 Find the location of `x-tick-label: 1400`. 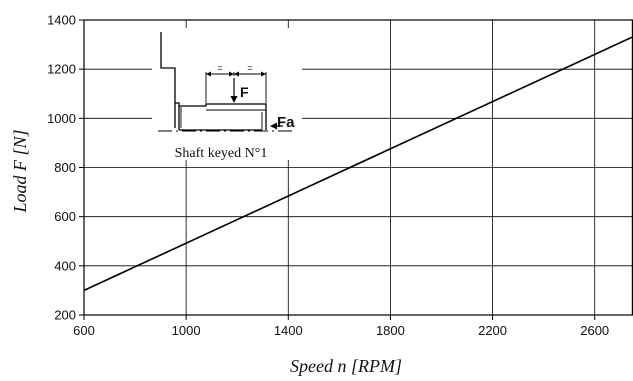

x-tick-label: 1400 is located at coordinates (288, 330).